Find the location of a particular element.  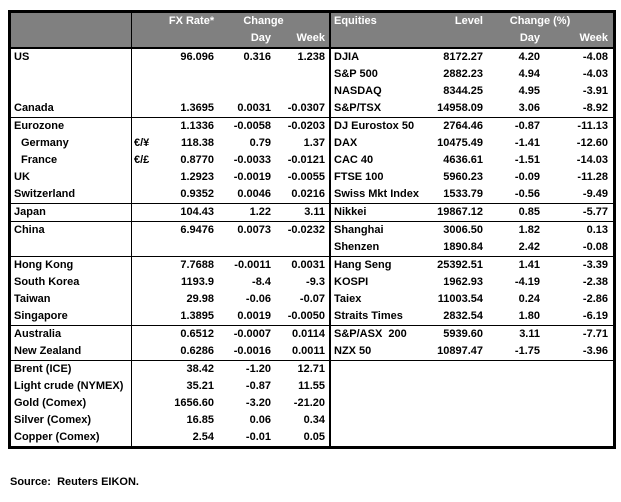

fx-rate-cell: 1.1336 is located at coordinates (197, 126).